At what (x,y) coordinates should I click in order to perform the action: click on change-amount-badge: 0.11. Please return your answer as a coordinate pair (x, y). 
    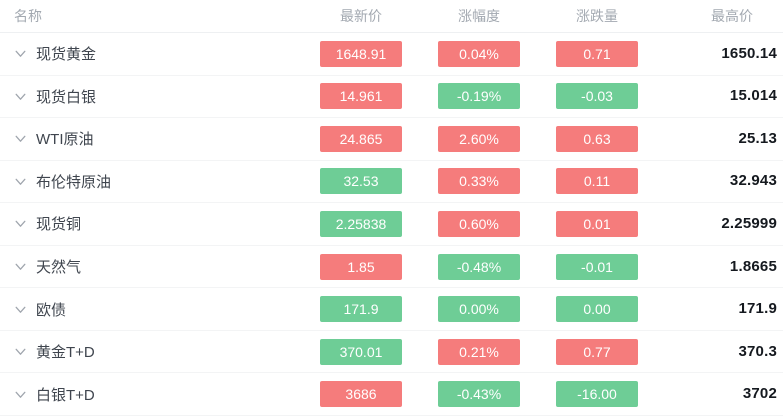
    Looking at the image, I should click on (597, 181).